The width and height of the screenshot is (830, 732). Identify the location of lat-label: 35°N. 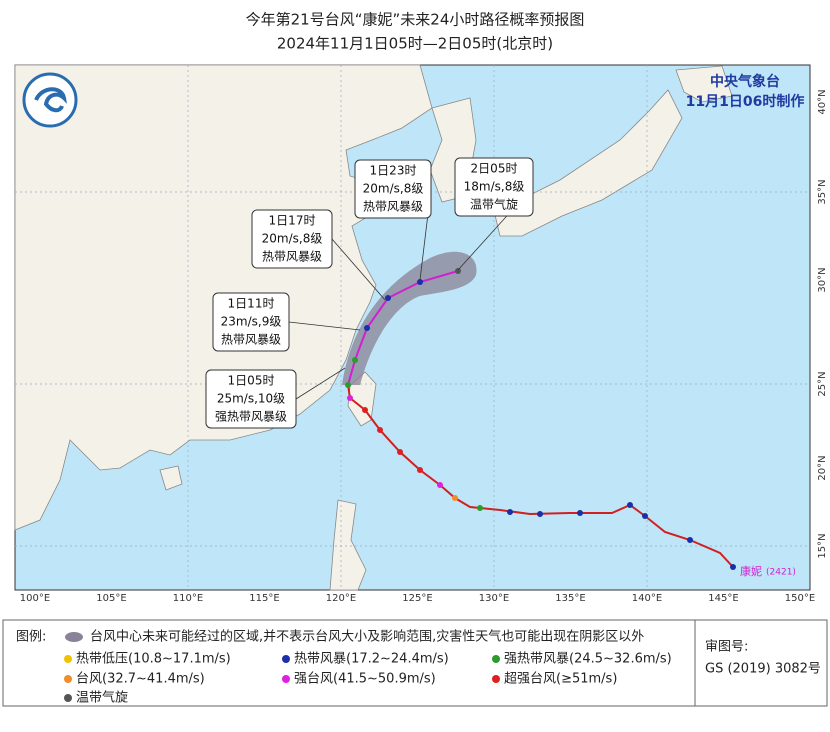
(822, 191).